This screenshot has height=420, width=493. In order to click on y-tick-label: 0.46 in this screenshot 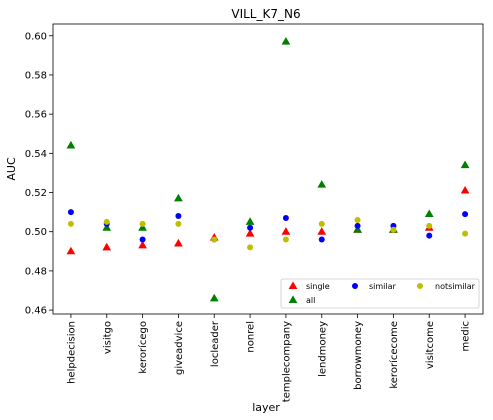, I will do `click(36, 311)`.